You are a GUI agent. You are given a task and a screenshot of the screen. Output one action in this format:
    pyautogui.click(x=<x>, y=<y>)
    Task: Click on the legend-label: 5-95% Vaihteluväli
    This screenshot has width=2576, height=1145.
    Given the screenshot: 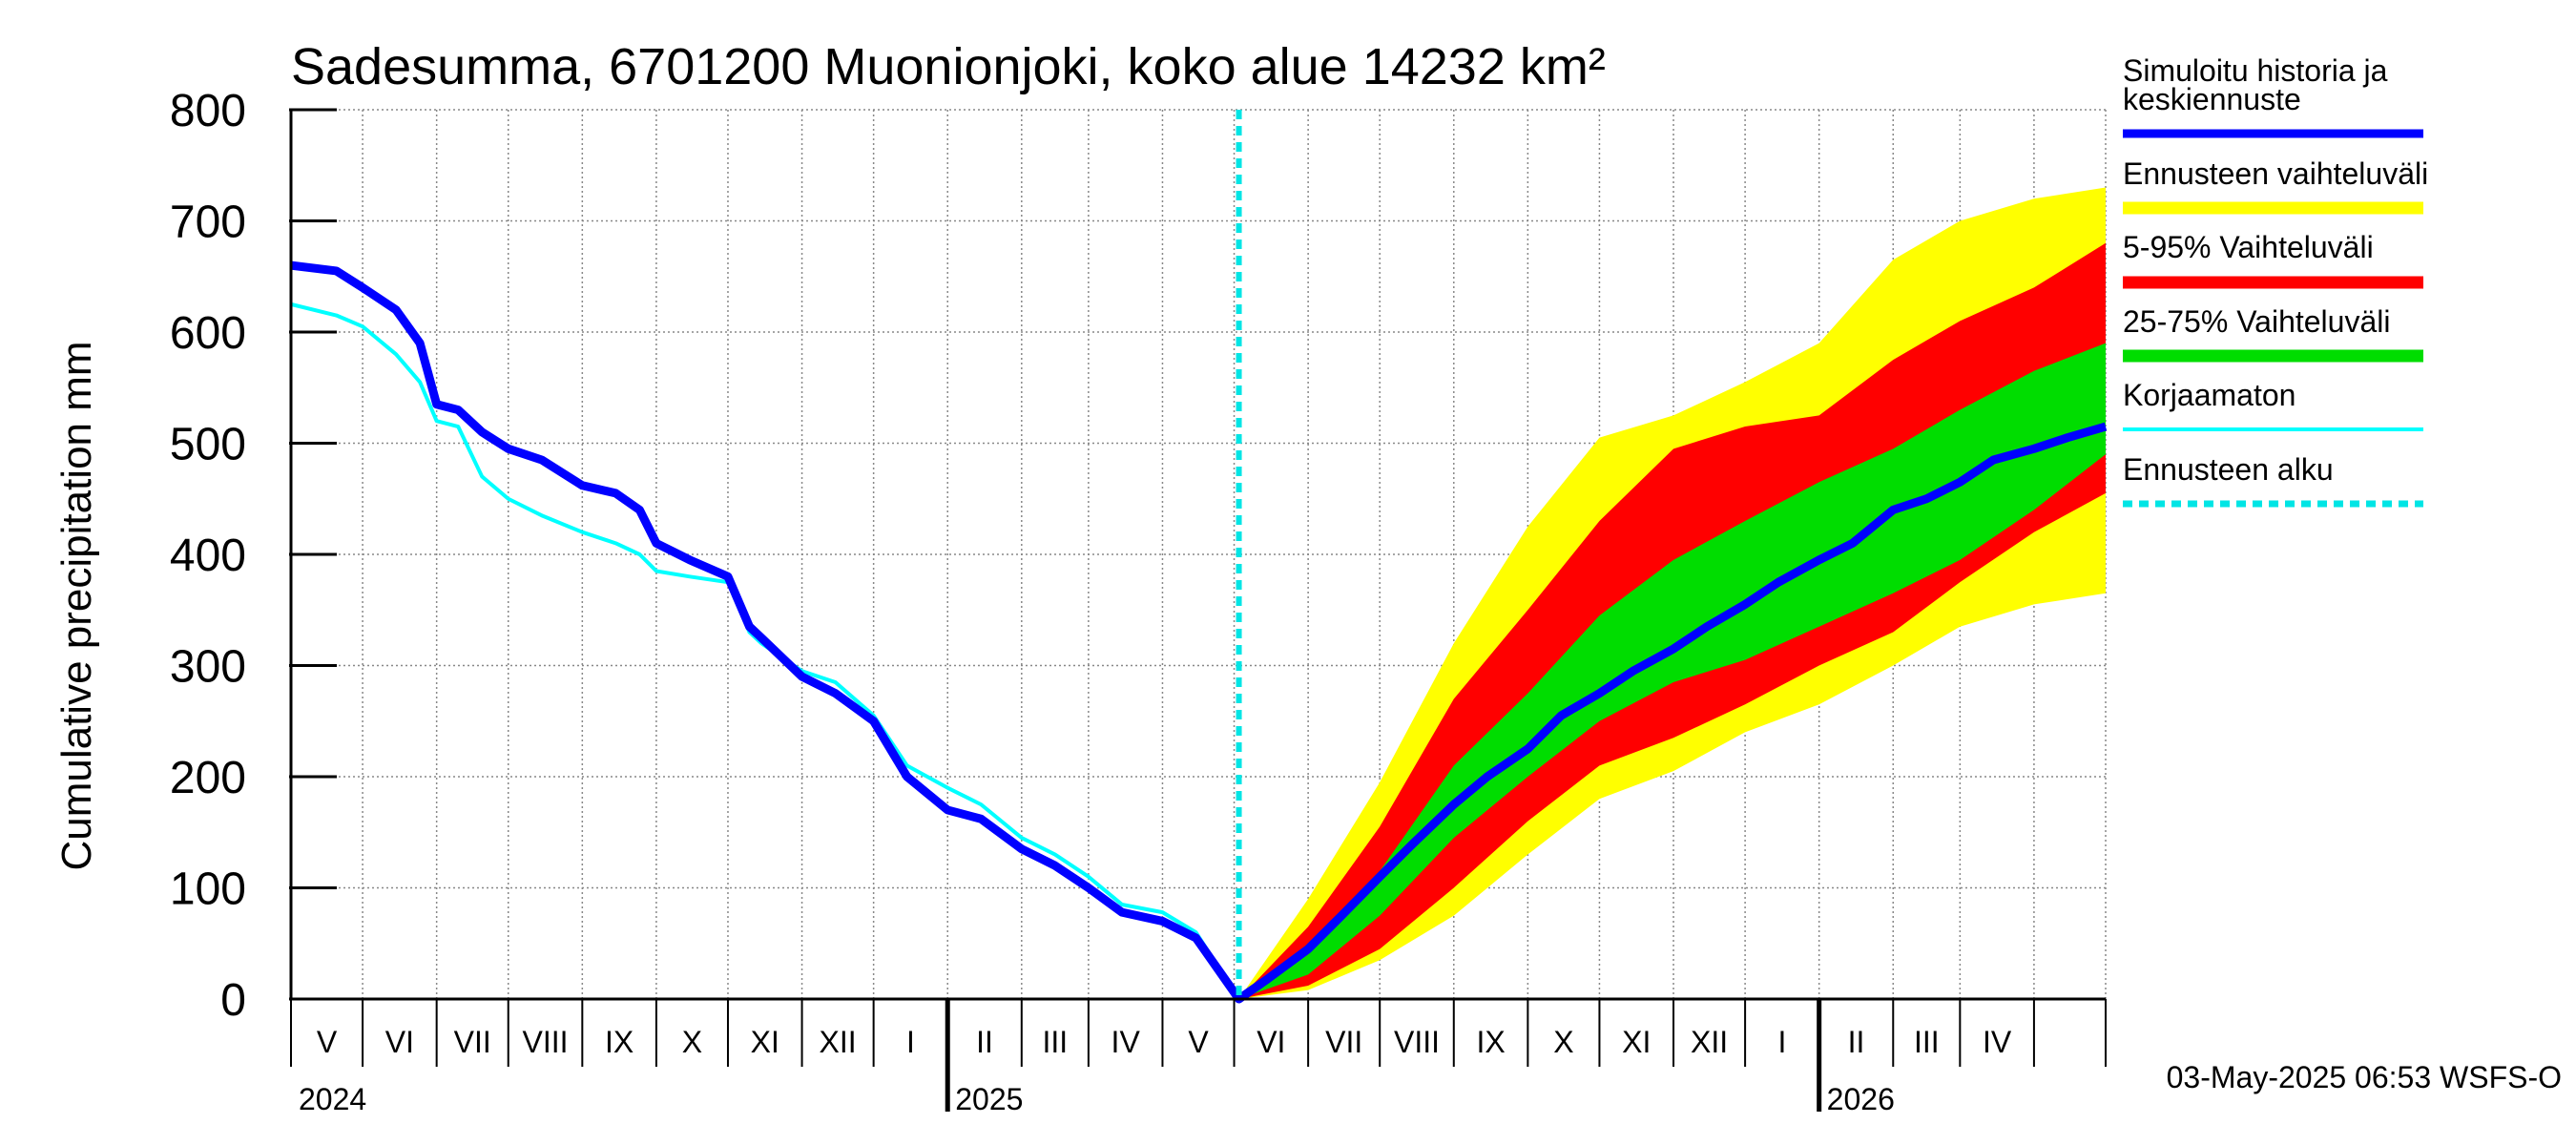 What is the action you would take?
    pyautogui.click(x=2248, y=247)
    